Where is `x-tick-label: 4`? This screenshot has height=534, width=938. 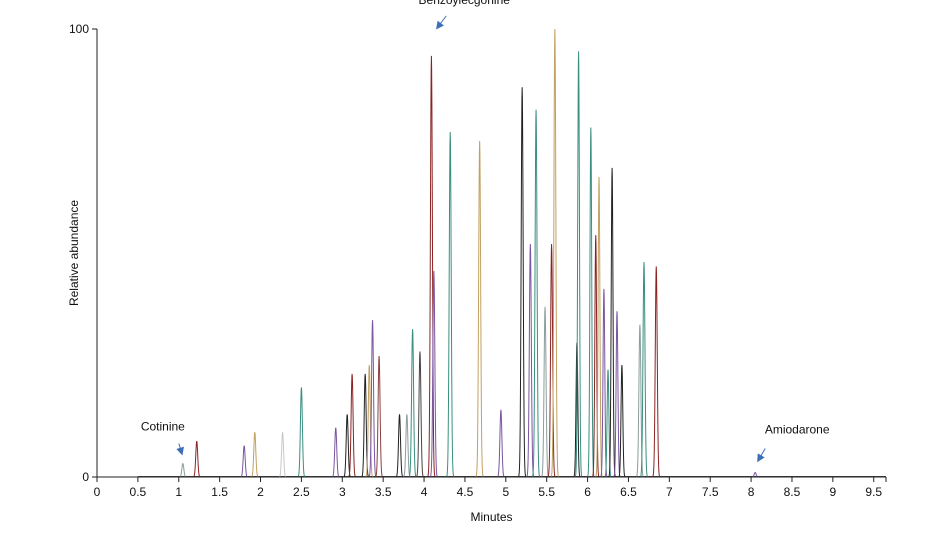
x-tick-label: 4 is located at coordinates (424, 492).